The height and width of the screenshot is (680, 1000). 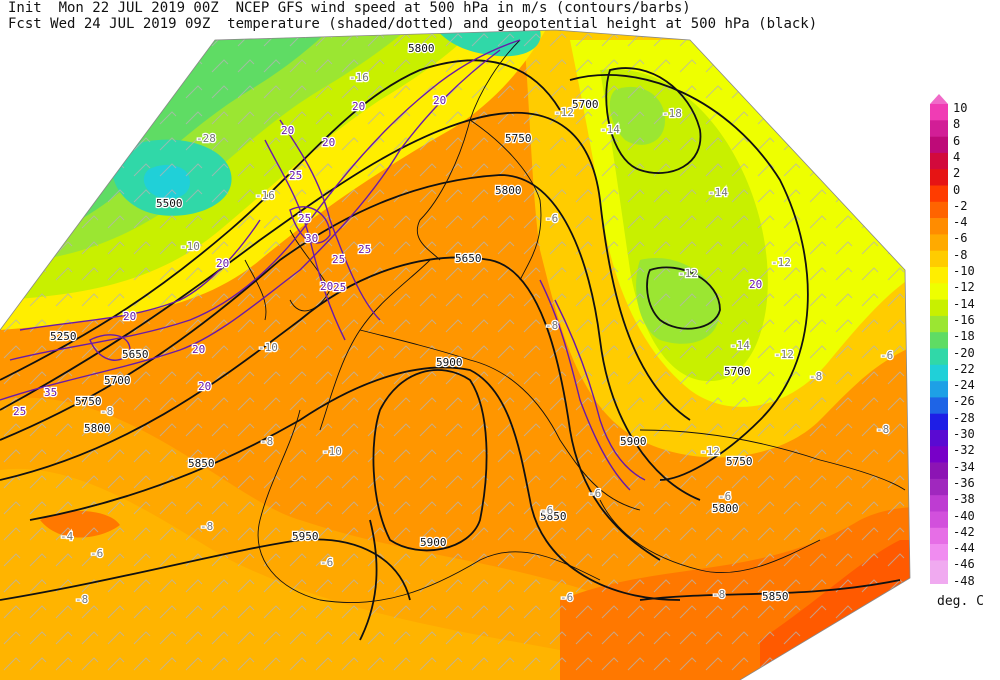 What do you see at coordinates (960, 222) in the screenshot?
I see `legend-level-label: -4` at bounding box center [960, 222].